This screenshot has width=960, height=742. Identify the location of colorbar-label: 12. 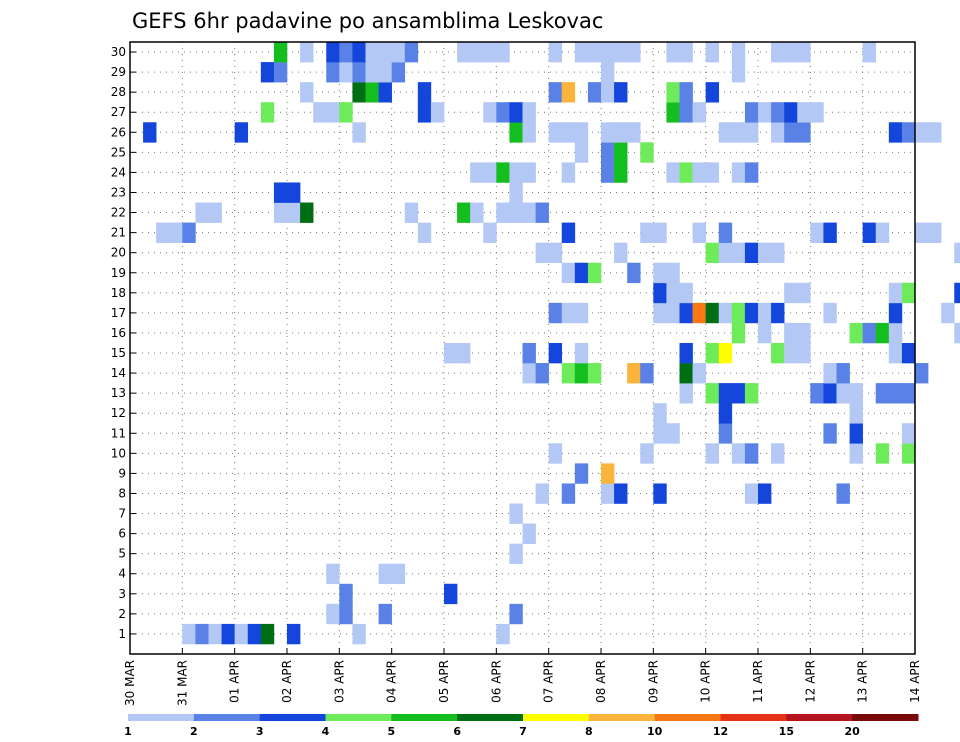
(720, 731).